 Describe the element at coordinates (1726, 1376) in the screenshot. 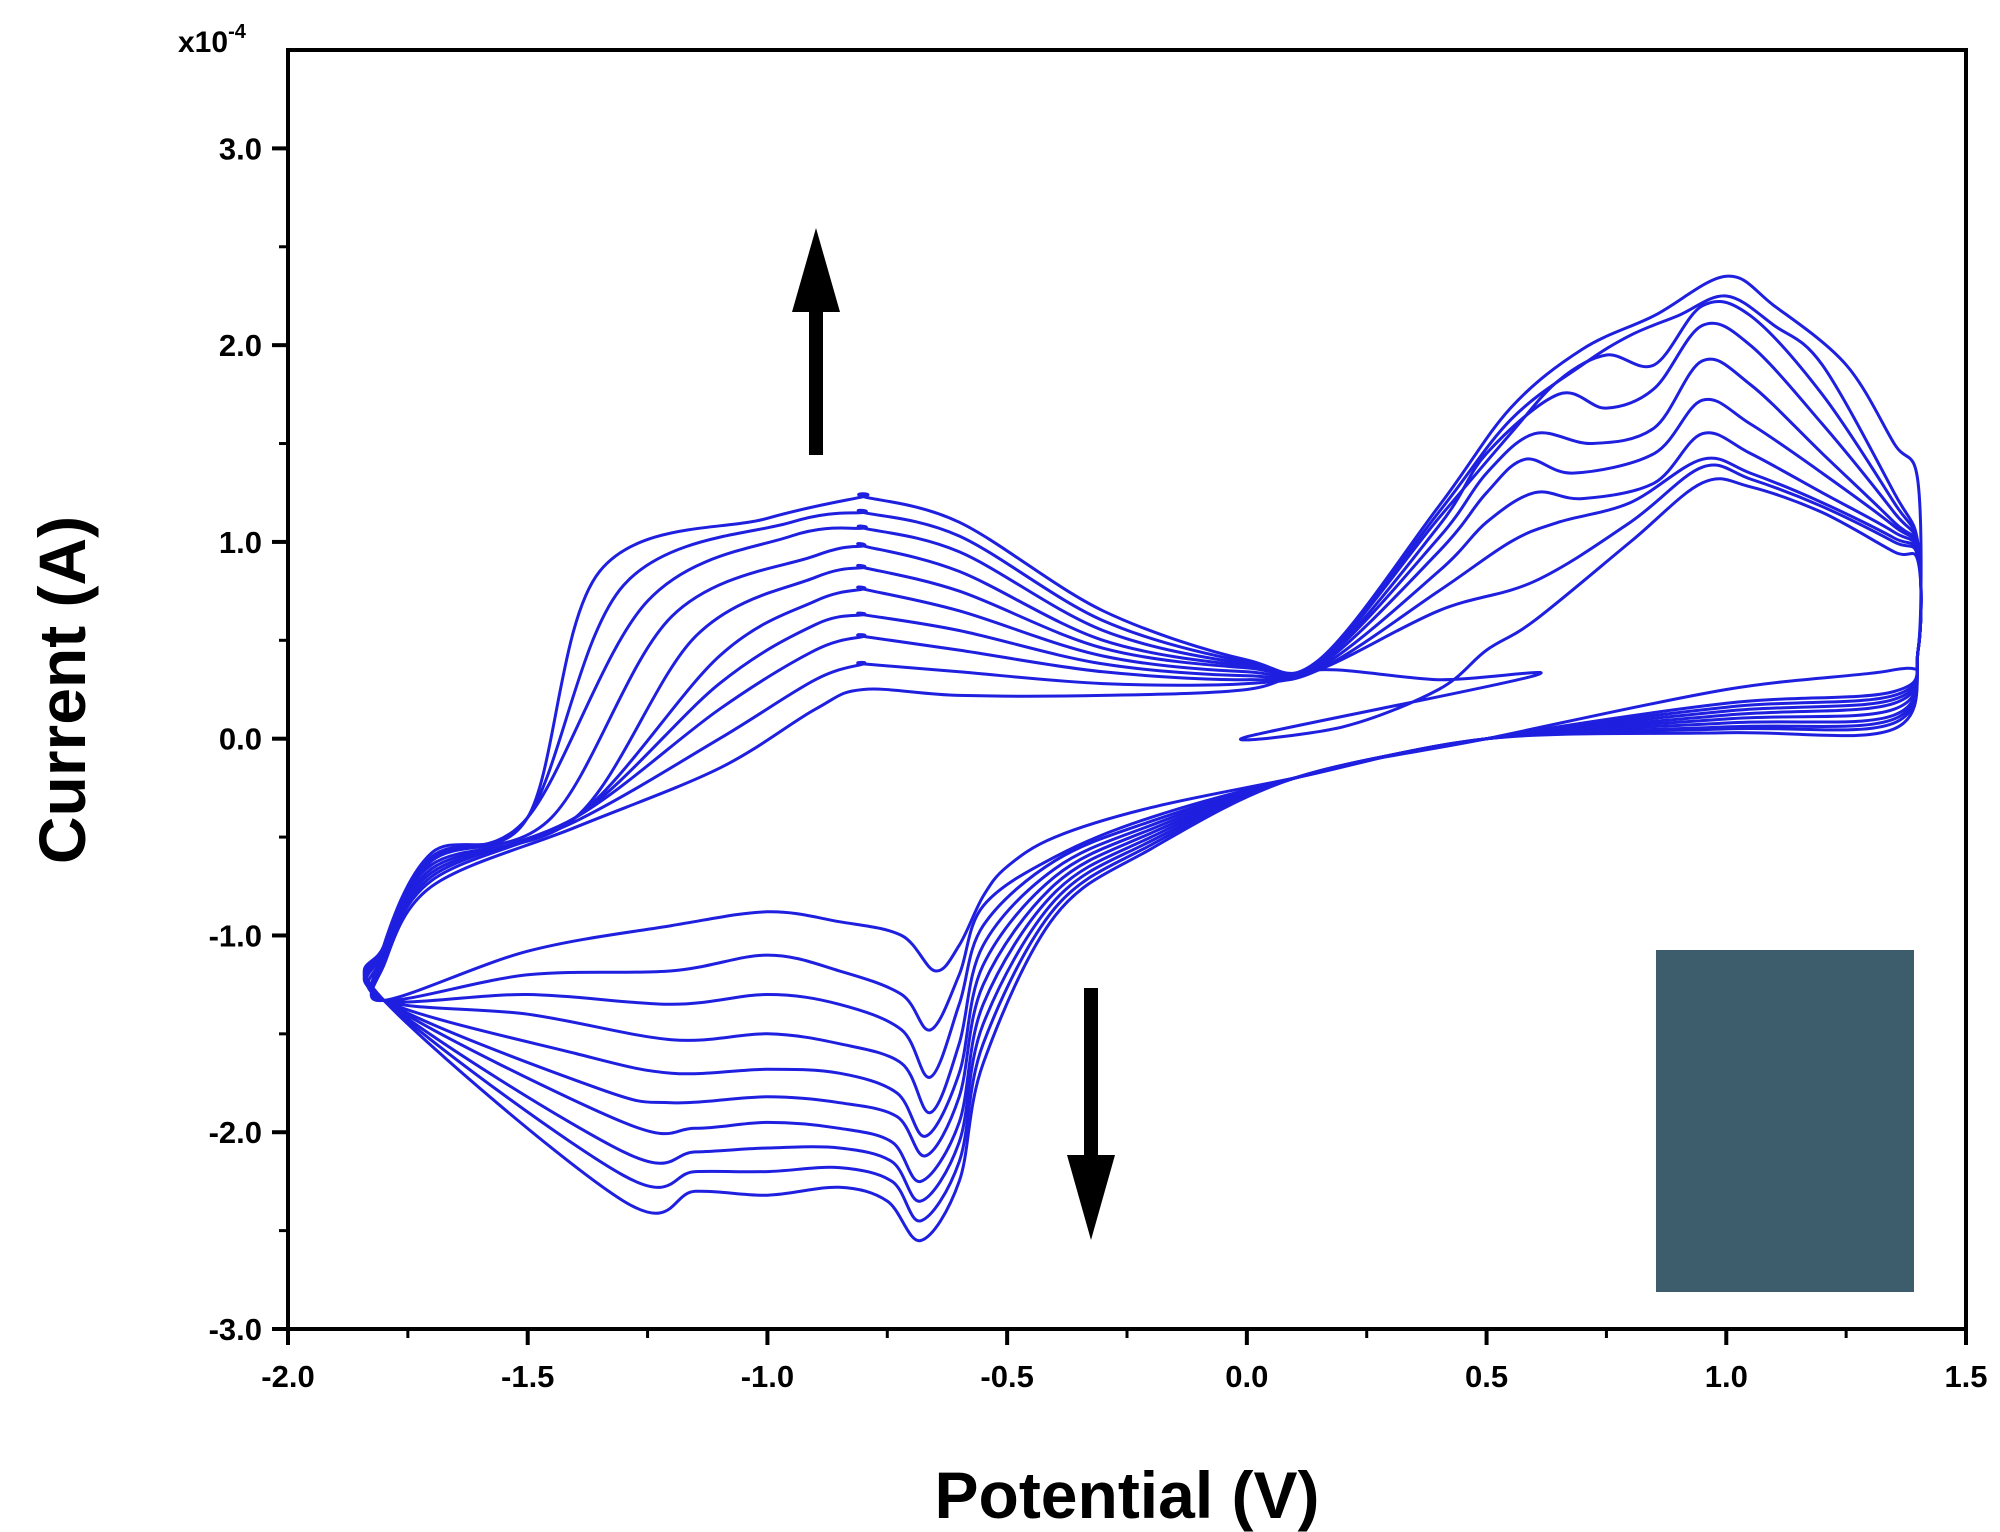

I see `x-tick-label: 1.0` at that location.